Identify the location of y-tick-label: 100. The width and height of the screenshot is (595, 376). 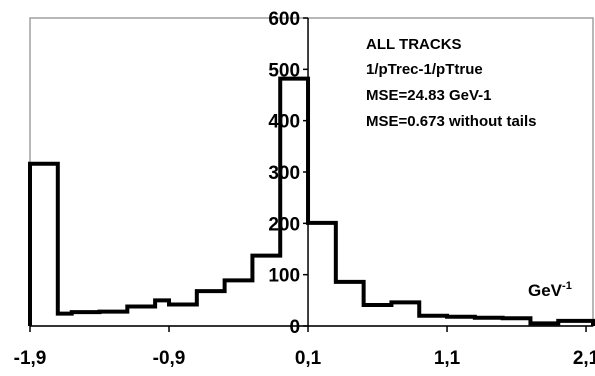
(284, 276).